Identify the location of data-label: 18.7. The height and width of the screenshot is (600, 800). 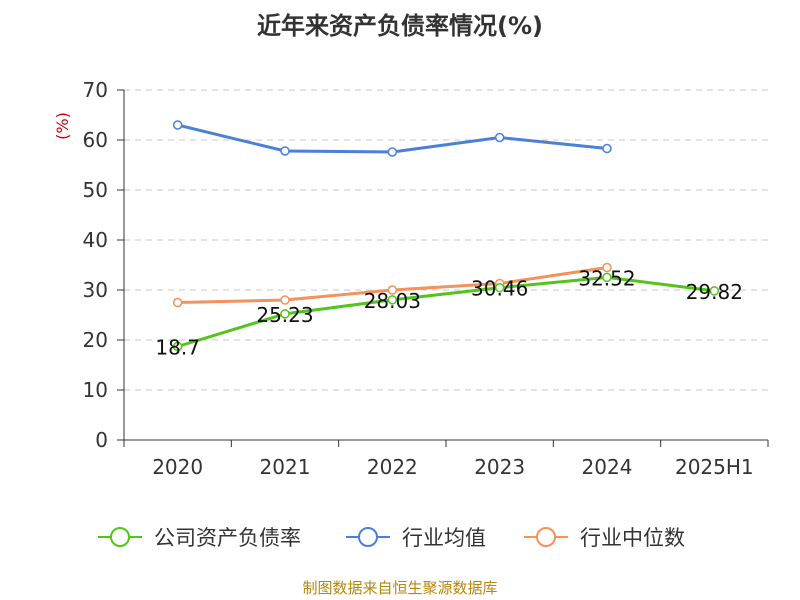
(177, 348).